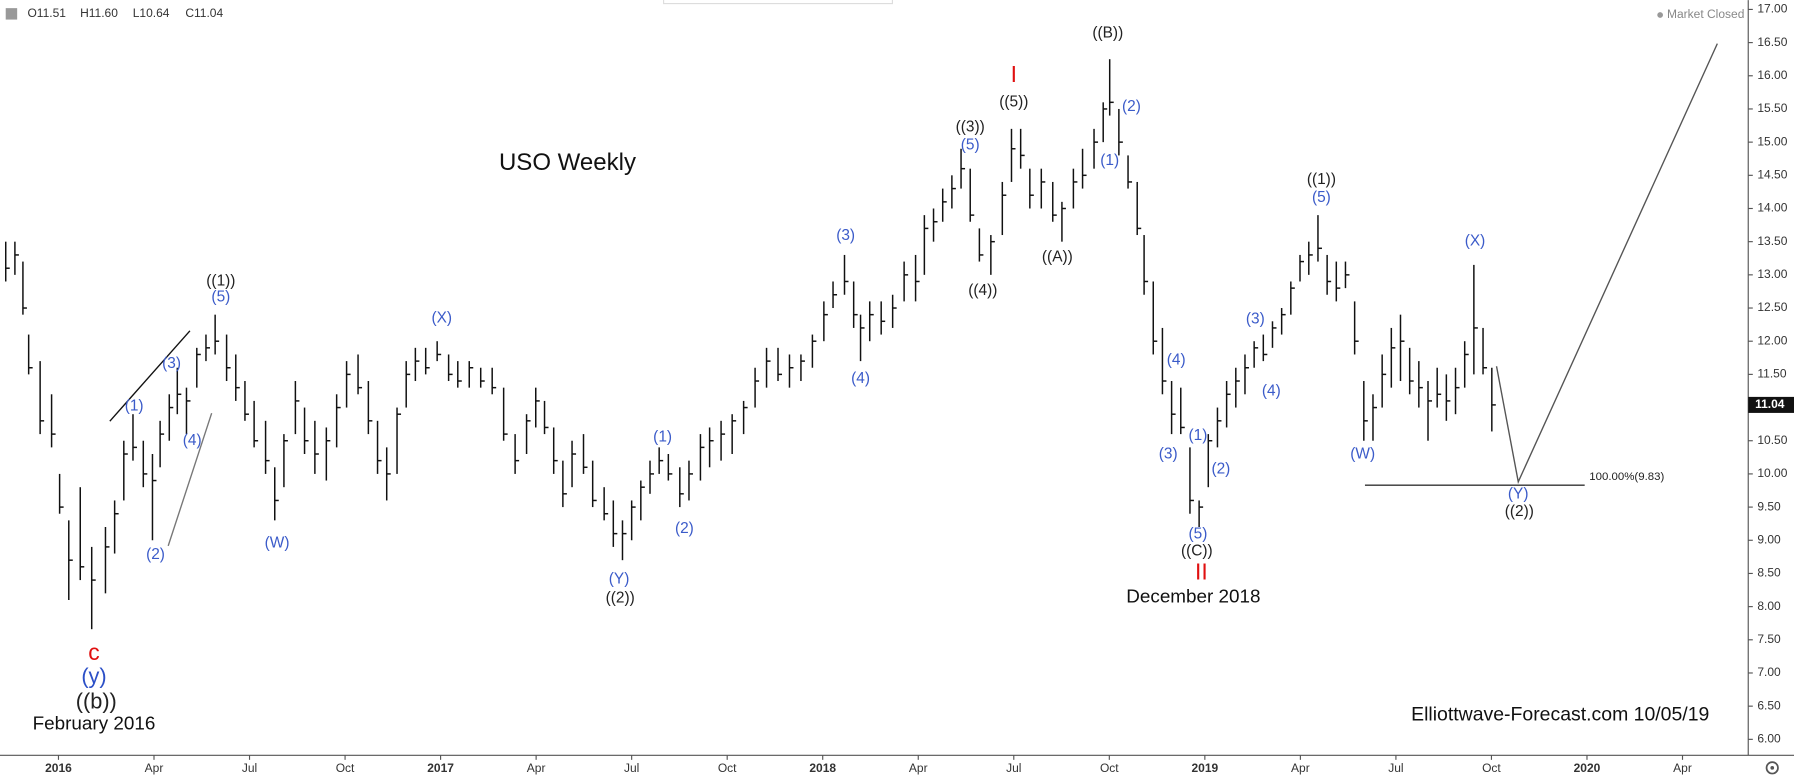 The height and width of the screenshot is (784, 1794). Describe the element at coordinates (982, 290) in the screenshot. I see `wave-label: ((4))` at that location.